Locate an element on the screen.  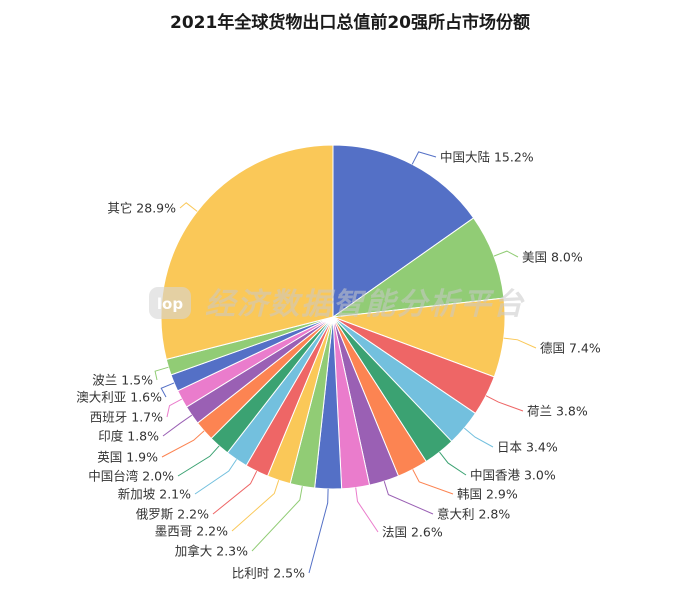
slice-label: 韩国 2.9% is located at coordinates (487, 494).